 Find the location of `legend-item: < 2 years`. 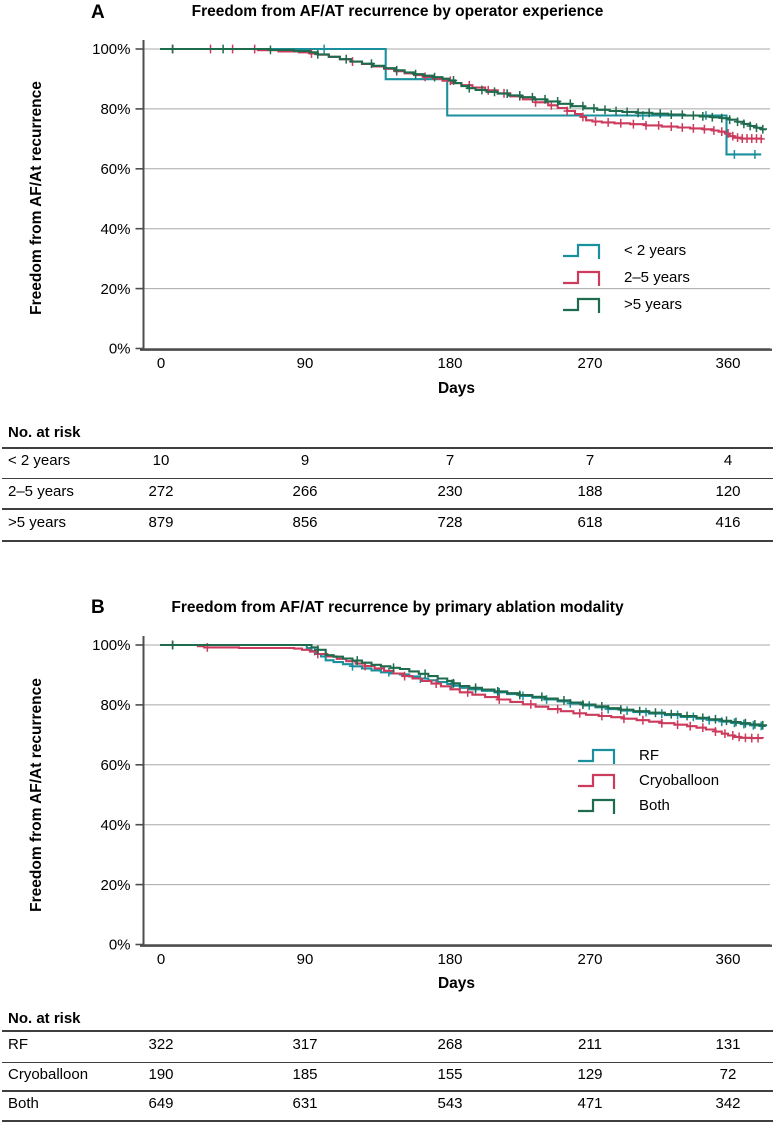

legend-item: < 2 years is located at coordinates (625, 250).